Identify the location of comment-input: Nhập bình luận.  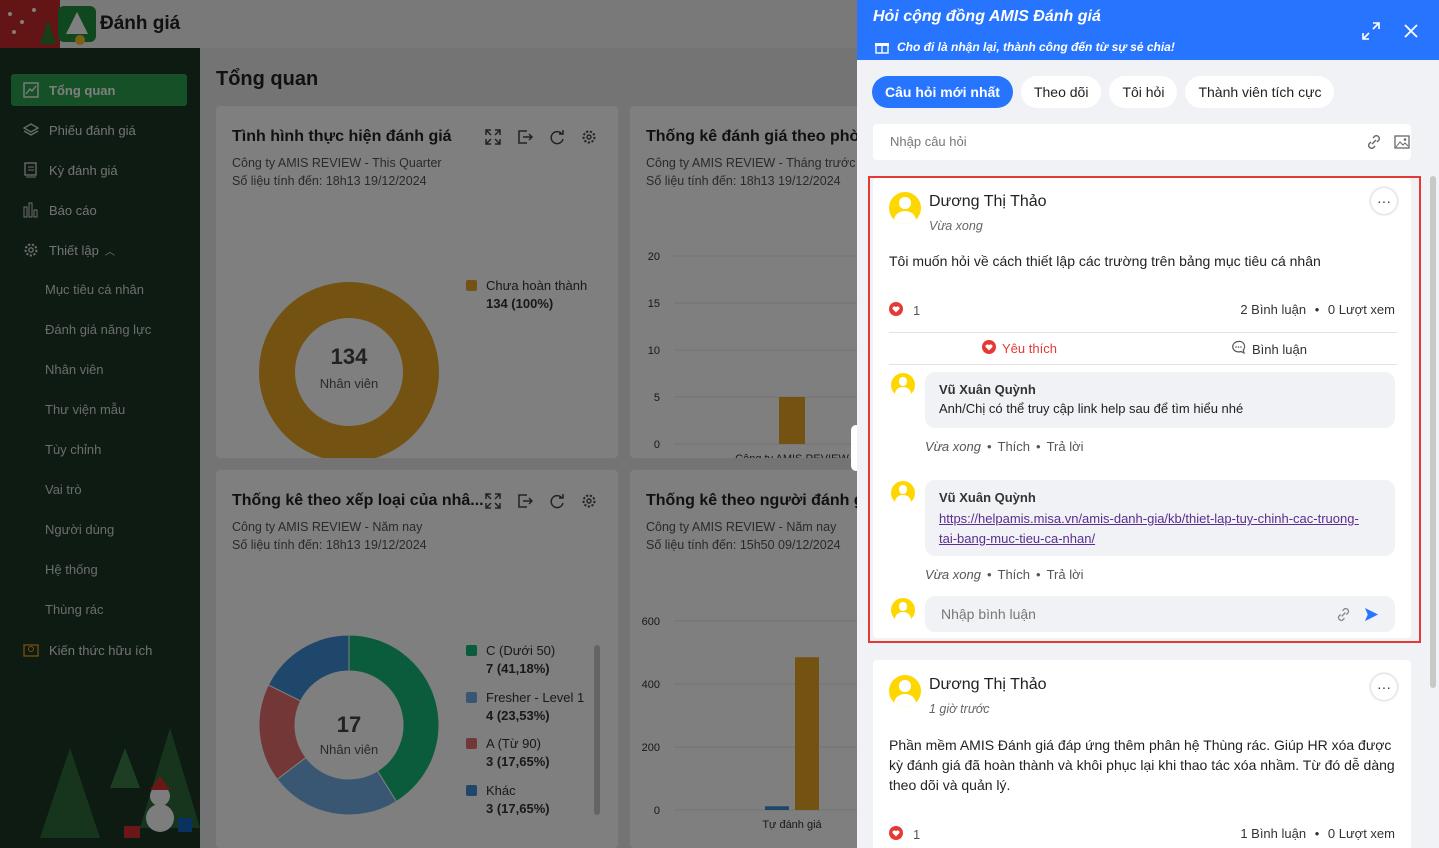
(1160, 614).